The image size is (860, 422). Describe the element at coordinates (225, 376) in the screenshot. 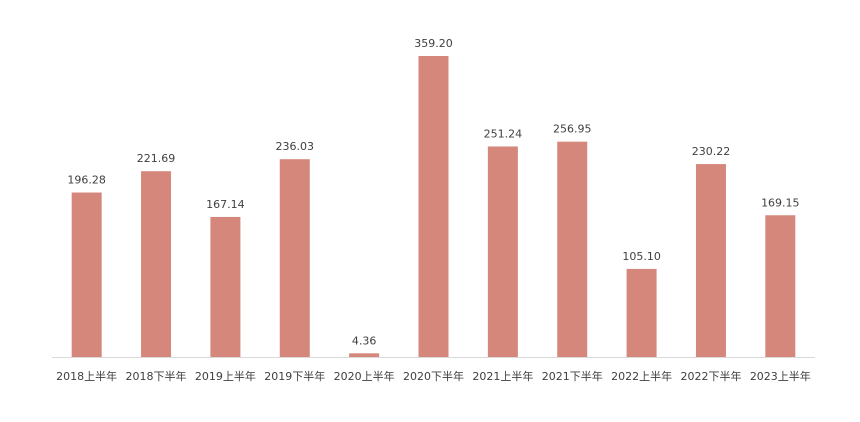

I see `x-tick-label: 2019上半年` at that location.